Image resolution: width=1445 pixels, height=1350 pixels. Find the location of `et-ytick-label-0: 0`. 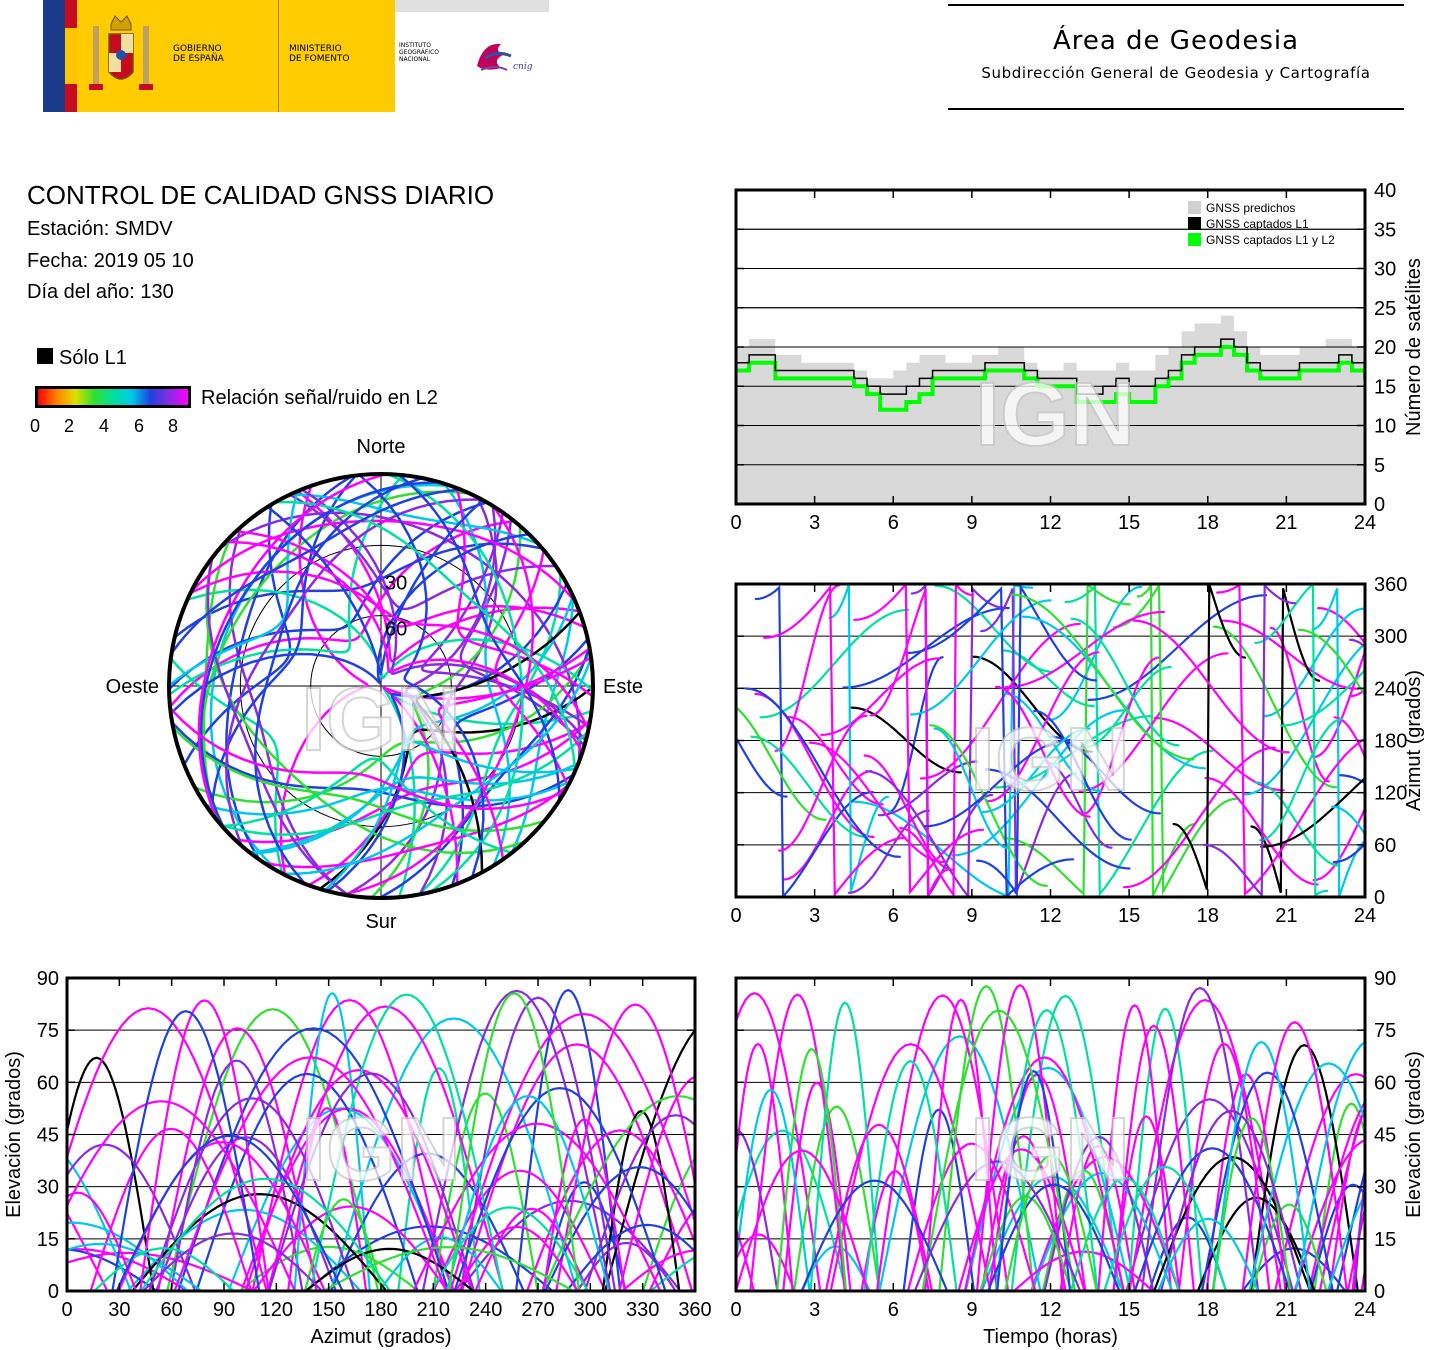

et-ytick-label-0: 0 is located at coordinates (1379, 1292).